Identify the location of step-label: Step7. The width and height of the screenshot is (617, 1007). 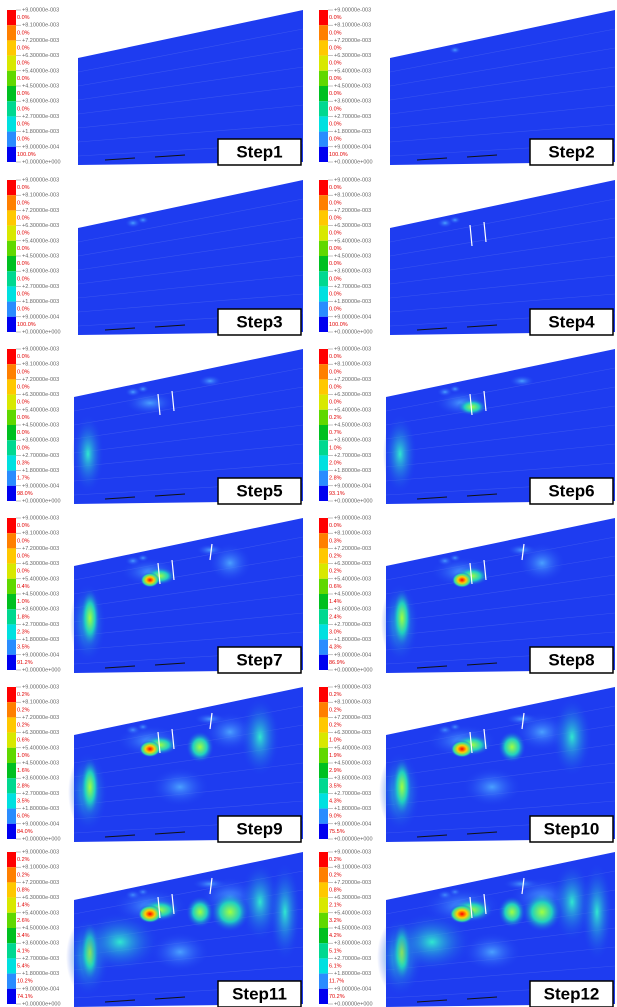
(259, 659).